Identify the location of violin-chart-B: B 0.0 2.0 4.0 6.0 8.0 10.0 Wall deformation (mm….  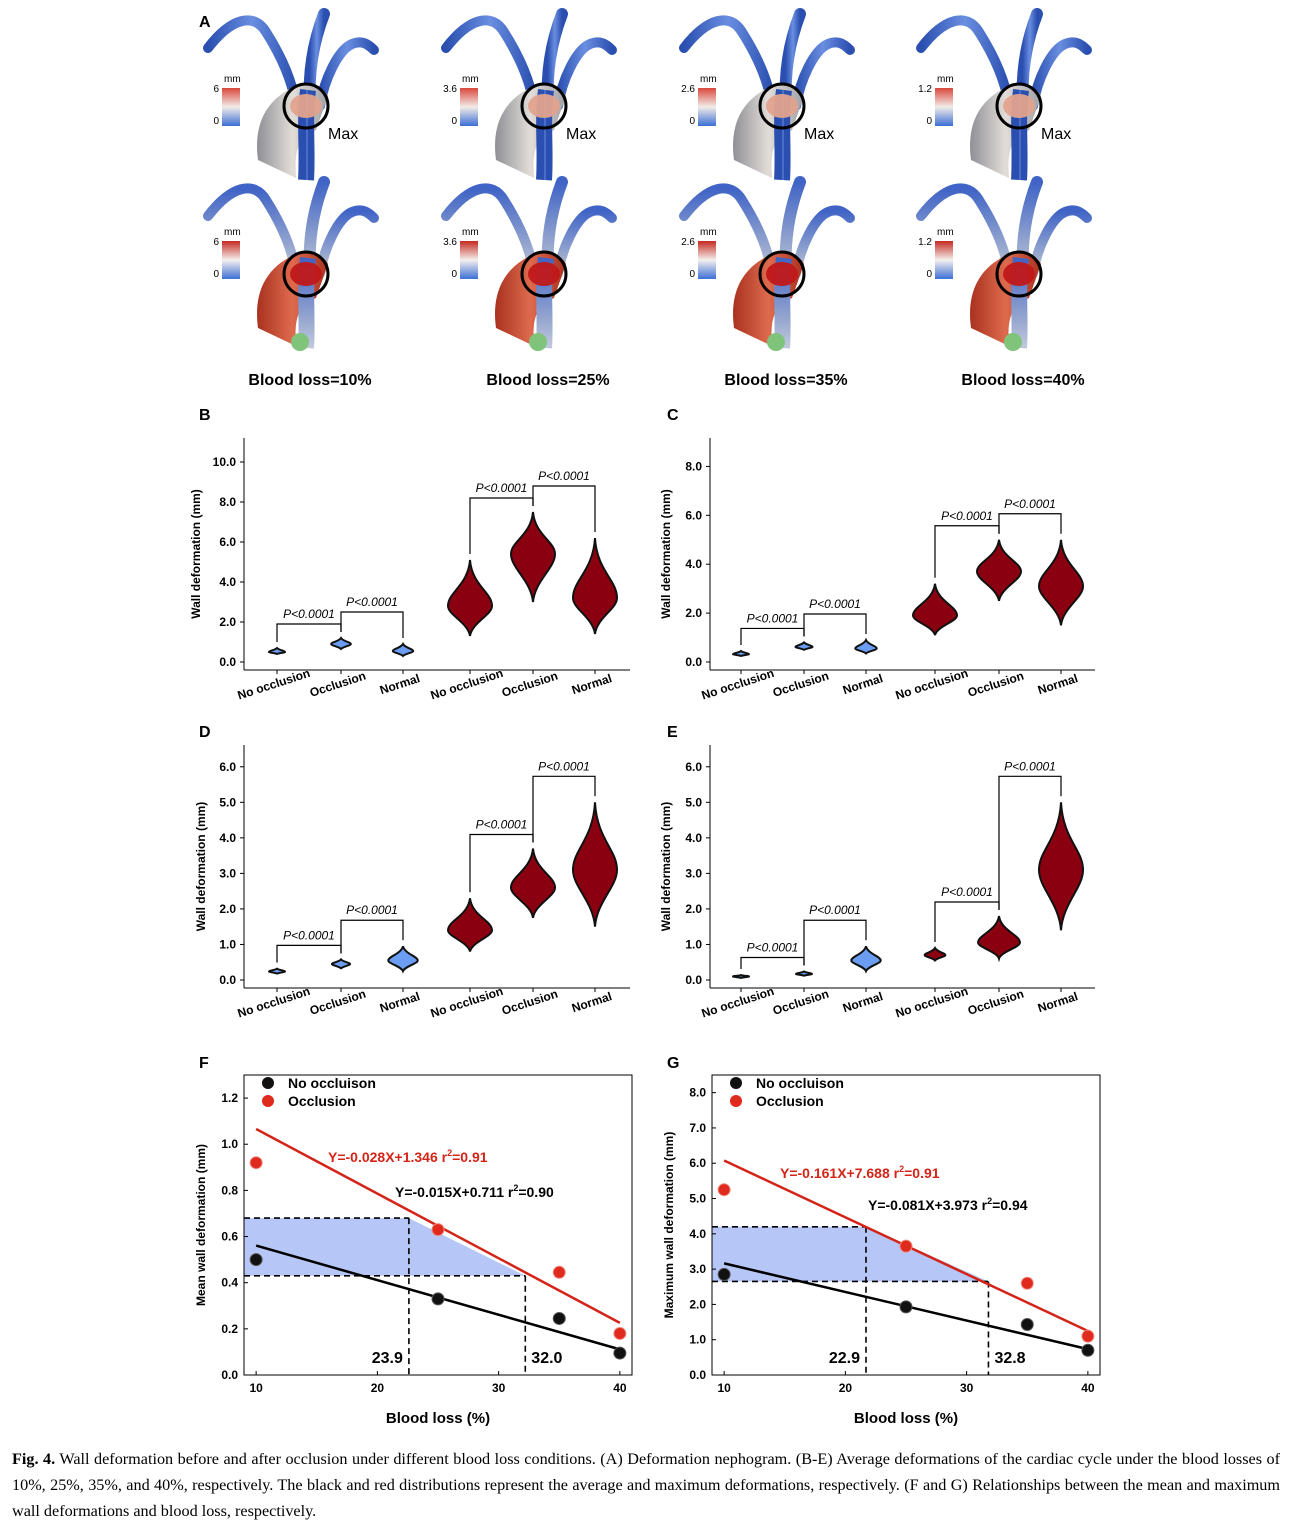
(409, 554).